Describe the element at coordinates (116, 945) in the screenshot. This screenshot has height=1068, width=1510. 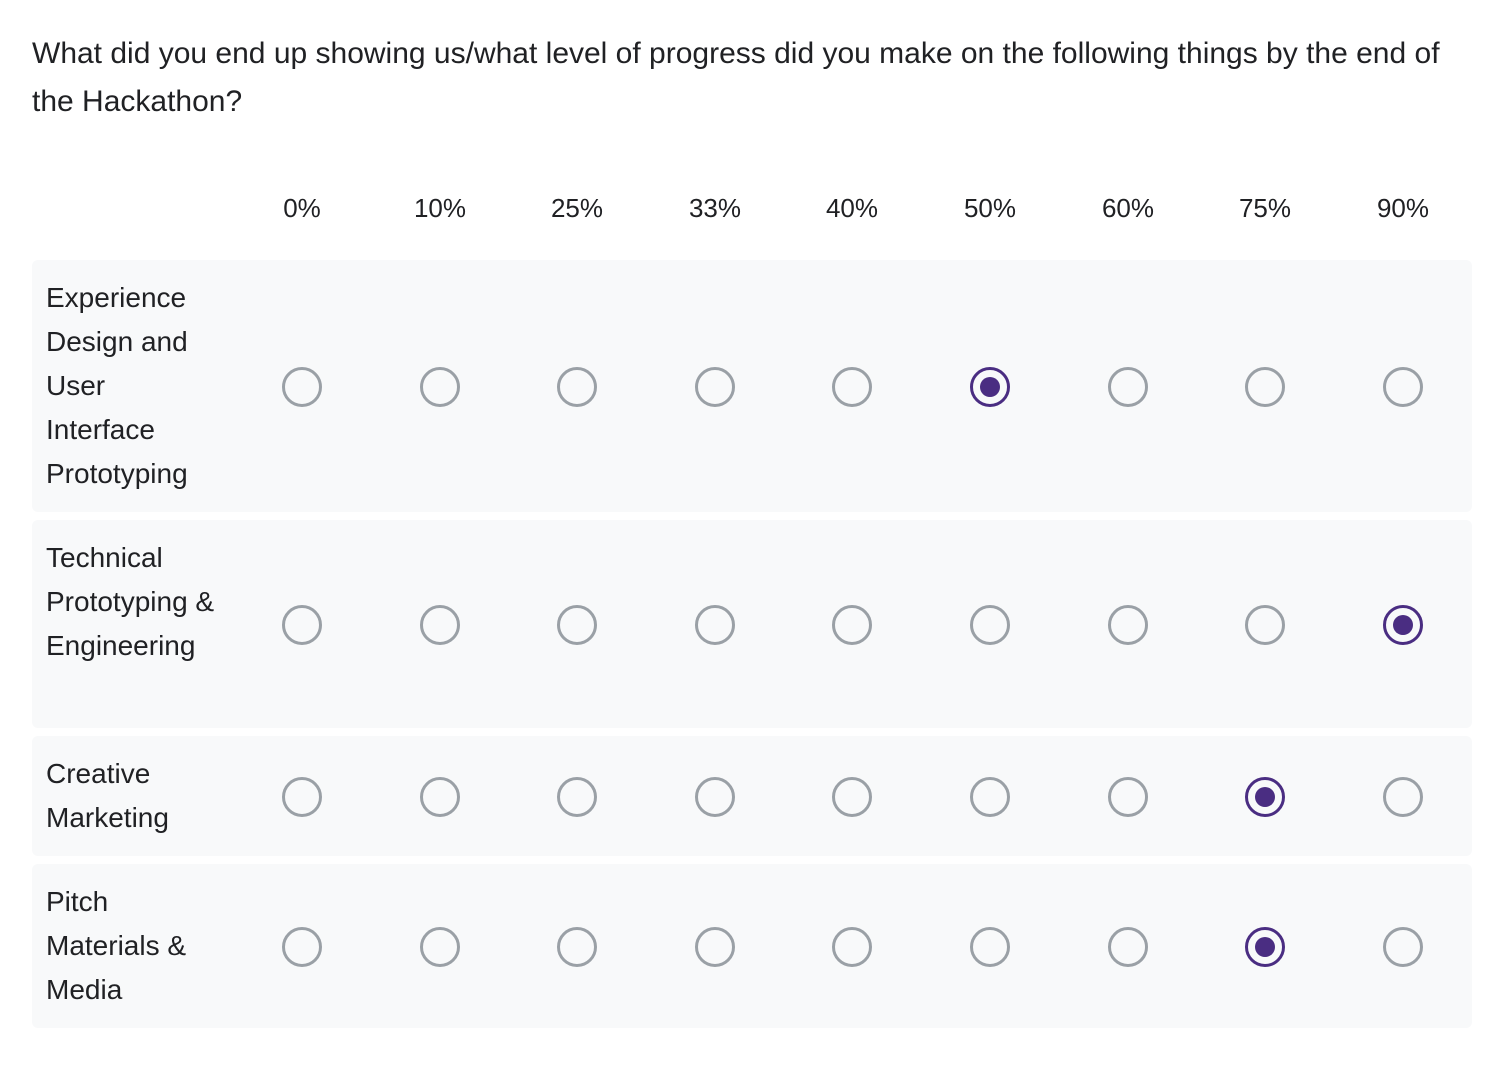
I see `row-label: Pitch Materials & Media` at that location.